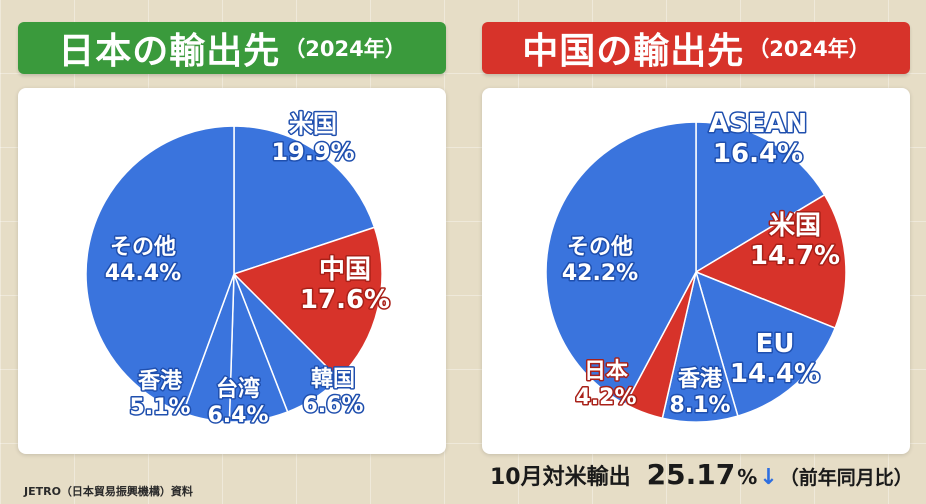 The width and height of the screenshot is (926, 504). Describe the element at coordinates (747, 477) in the screenshot. I see `footer-unit: %` at that location.